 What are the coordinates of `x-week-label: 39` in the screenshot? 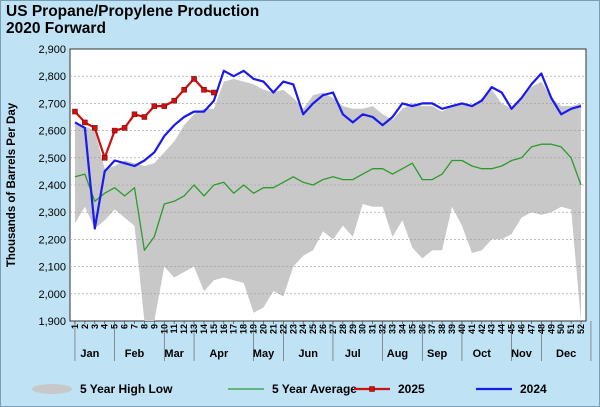 It's located at (452, 329).